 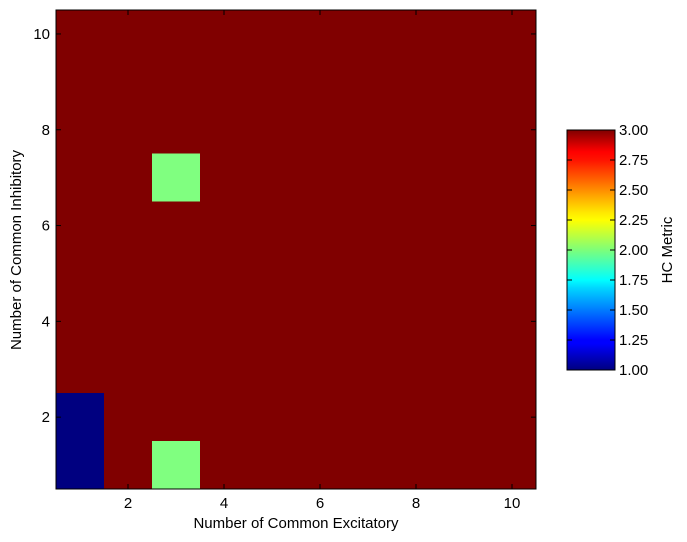 What do you see at coordinates (633, 250) in the screenshot?
I see `colorbar-tick-label: 2.00` at bounding box center [633, 250].